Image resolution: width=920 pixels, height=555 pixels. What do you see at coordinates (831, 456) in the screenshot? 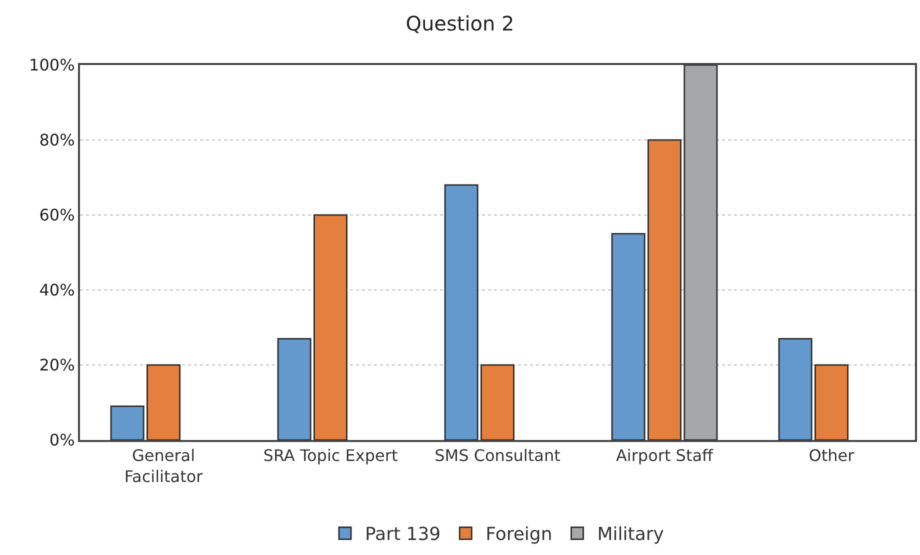
I see `x-tick-label: Other` at bounding box center [831, 456].